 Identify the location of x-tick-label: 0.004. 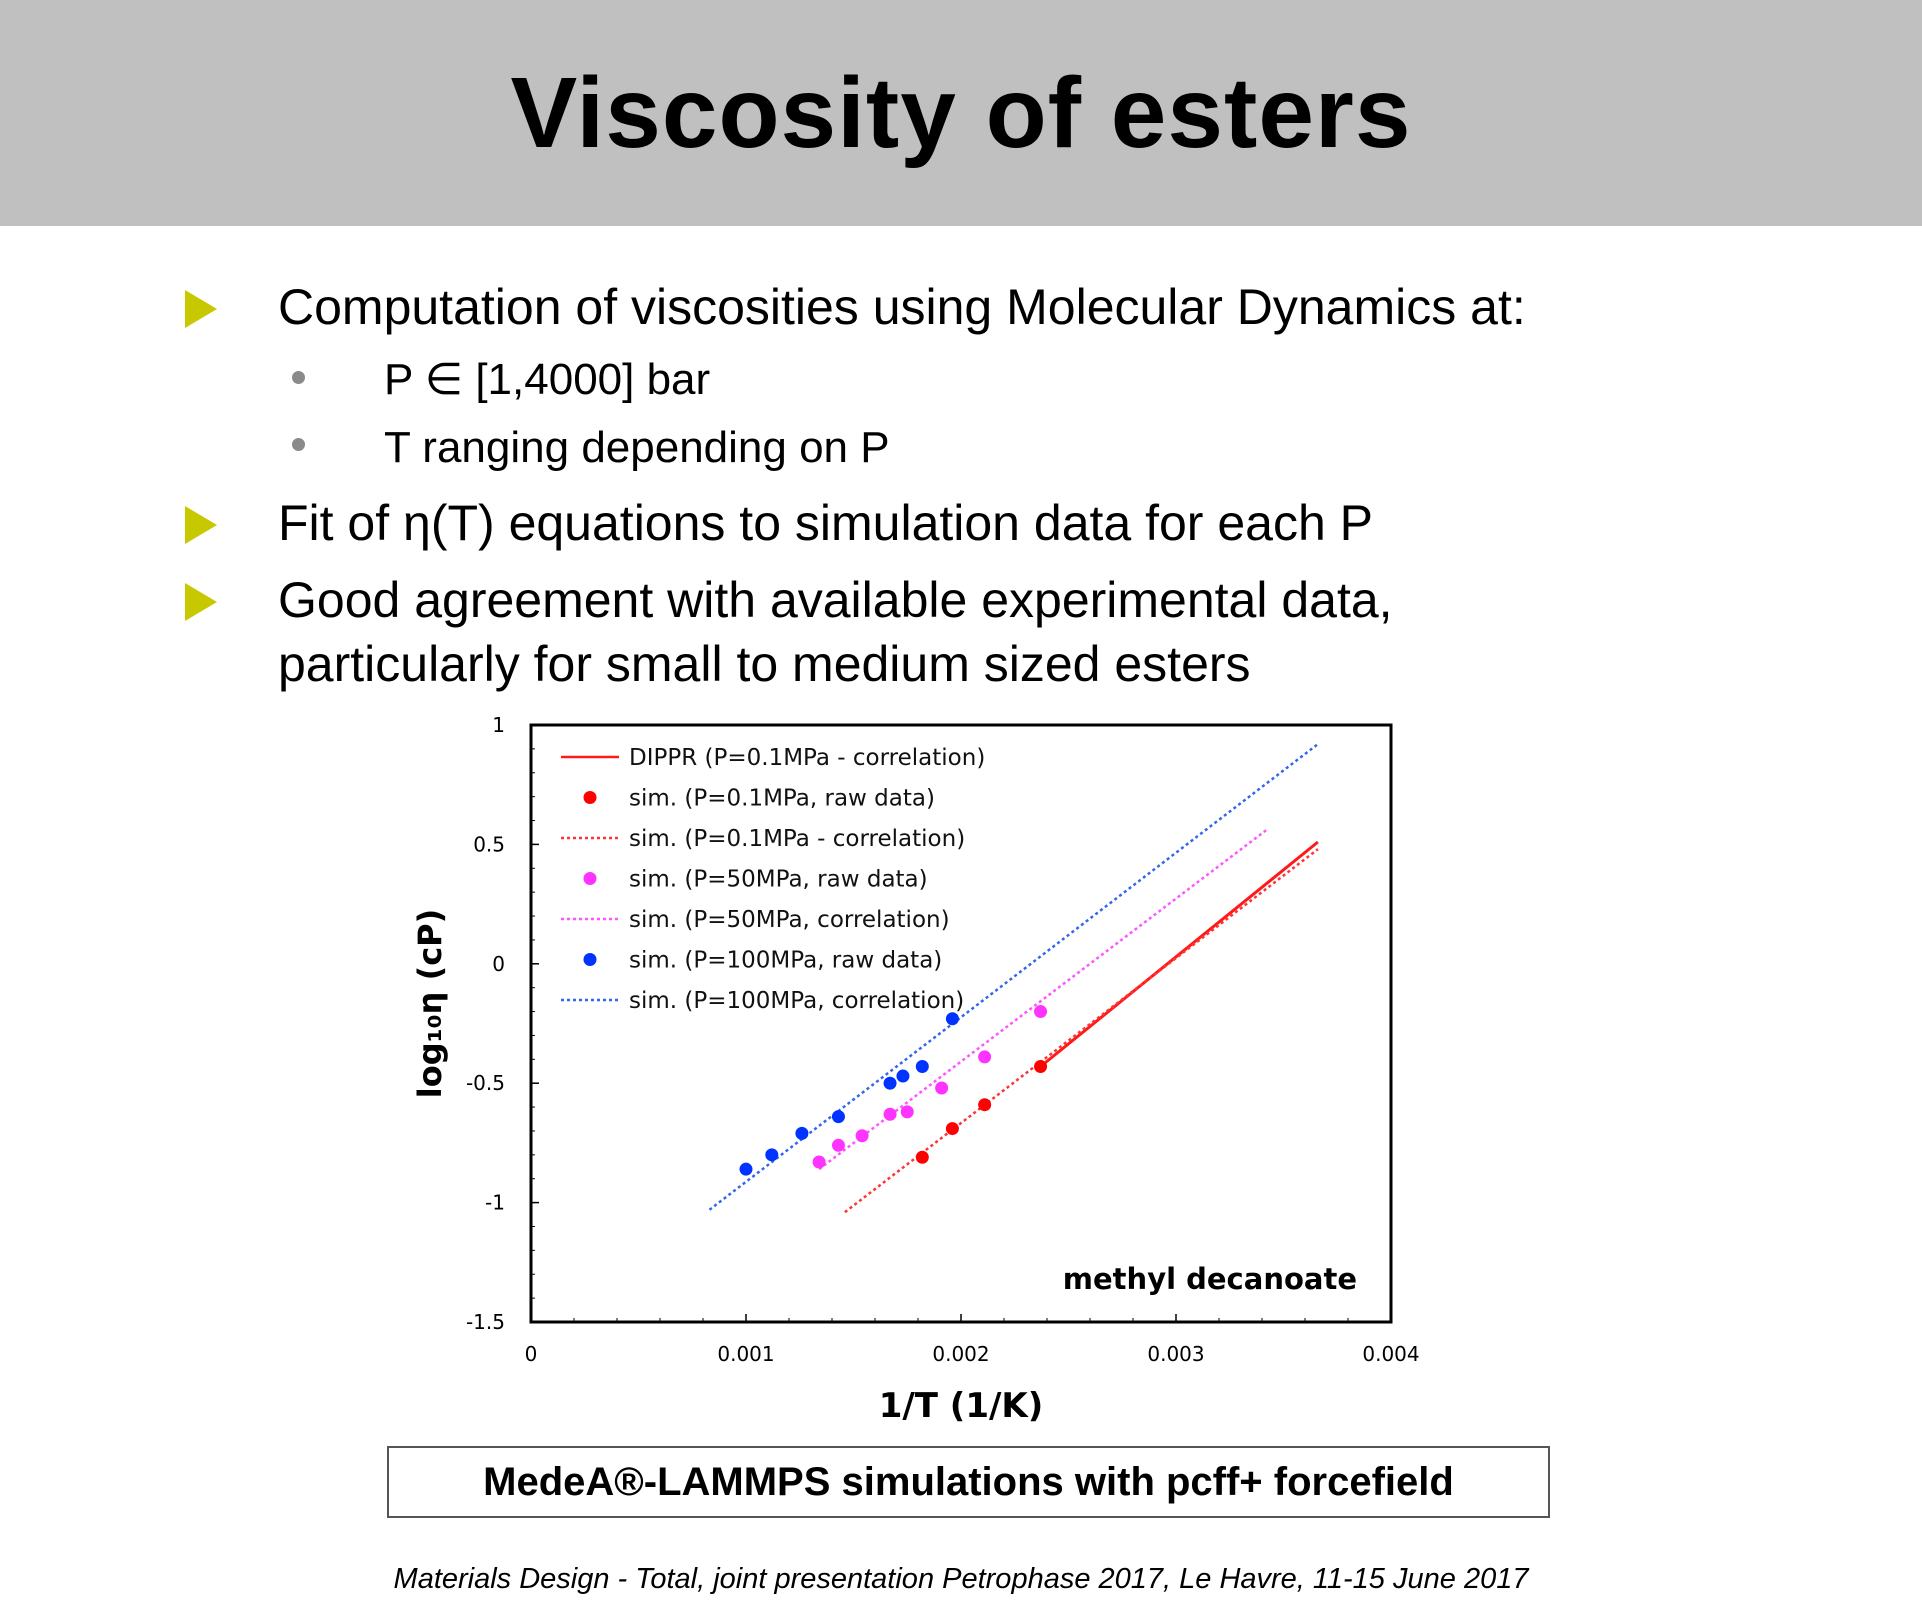
(1390, 1354).